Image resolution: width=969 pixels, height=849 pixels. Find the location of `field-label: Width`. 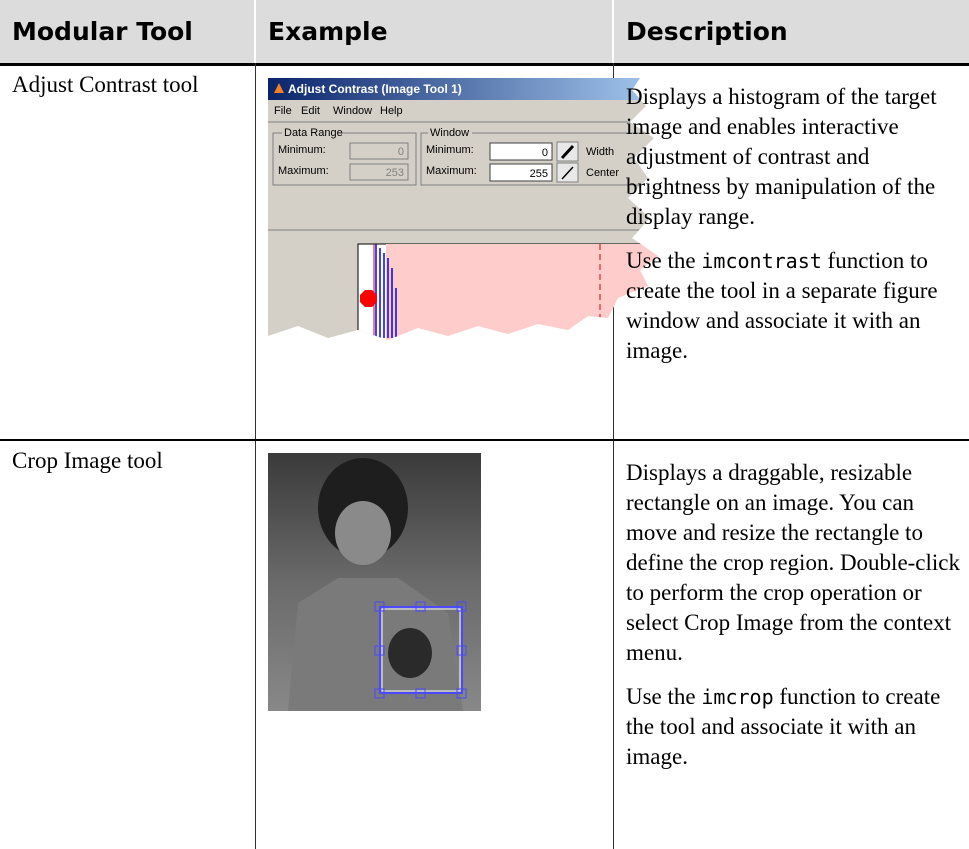

field-label: Width is located at coordinates (600, 152).